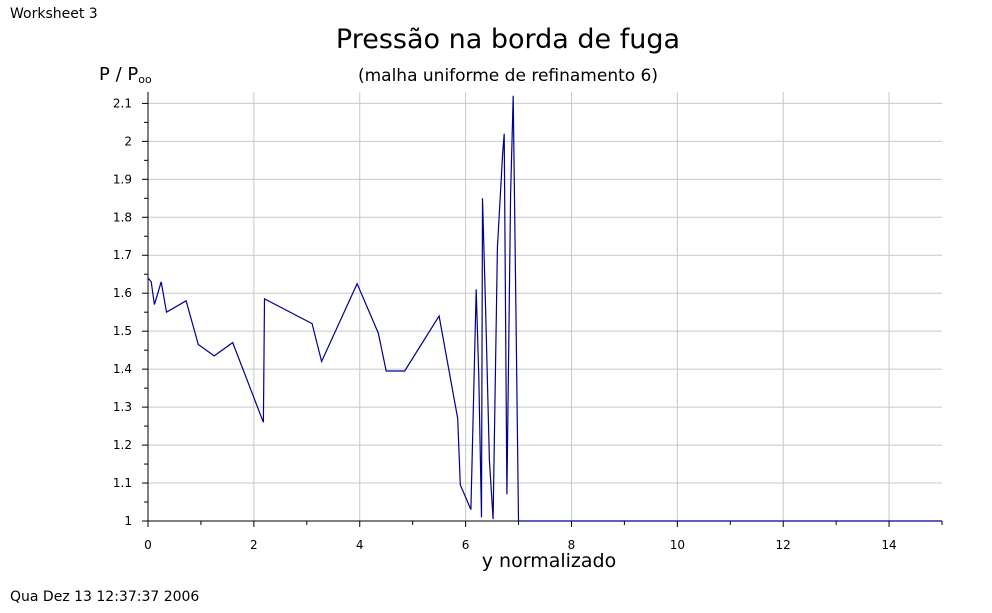 This screenshot has width=992, height=613. I want to click on y-axis-label: P / Poo, so click(125, 75).